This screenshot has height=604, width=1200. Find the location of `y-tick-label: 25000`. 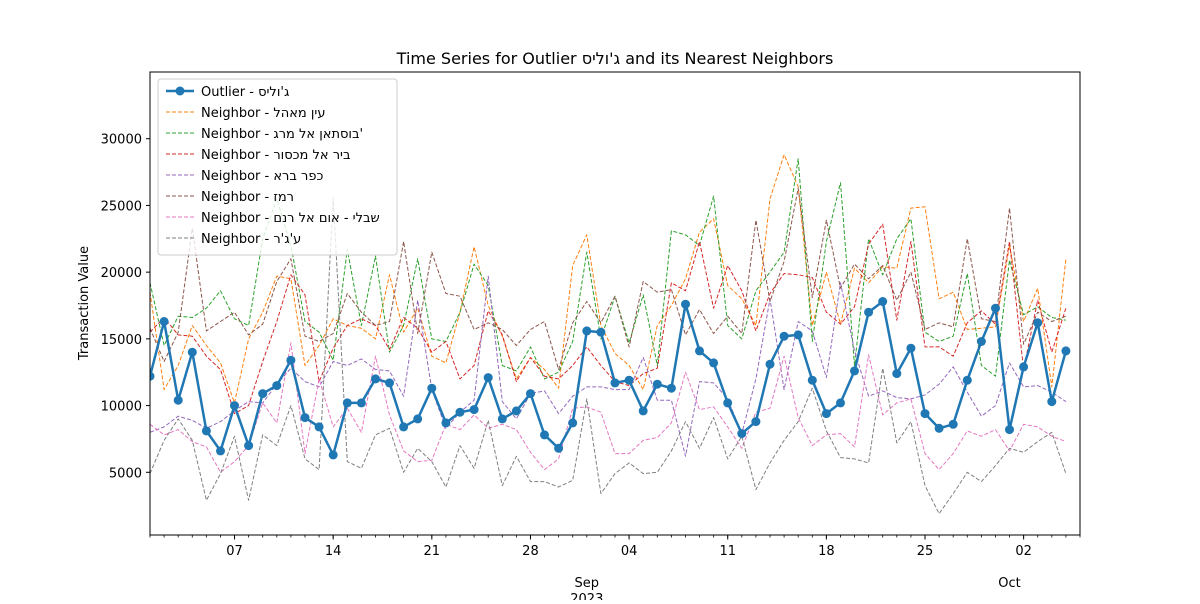

y-tick-label: 25000 is located at coordinates (121, 206).